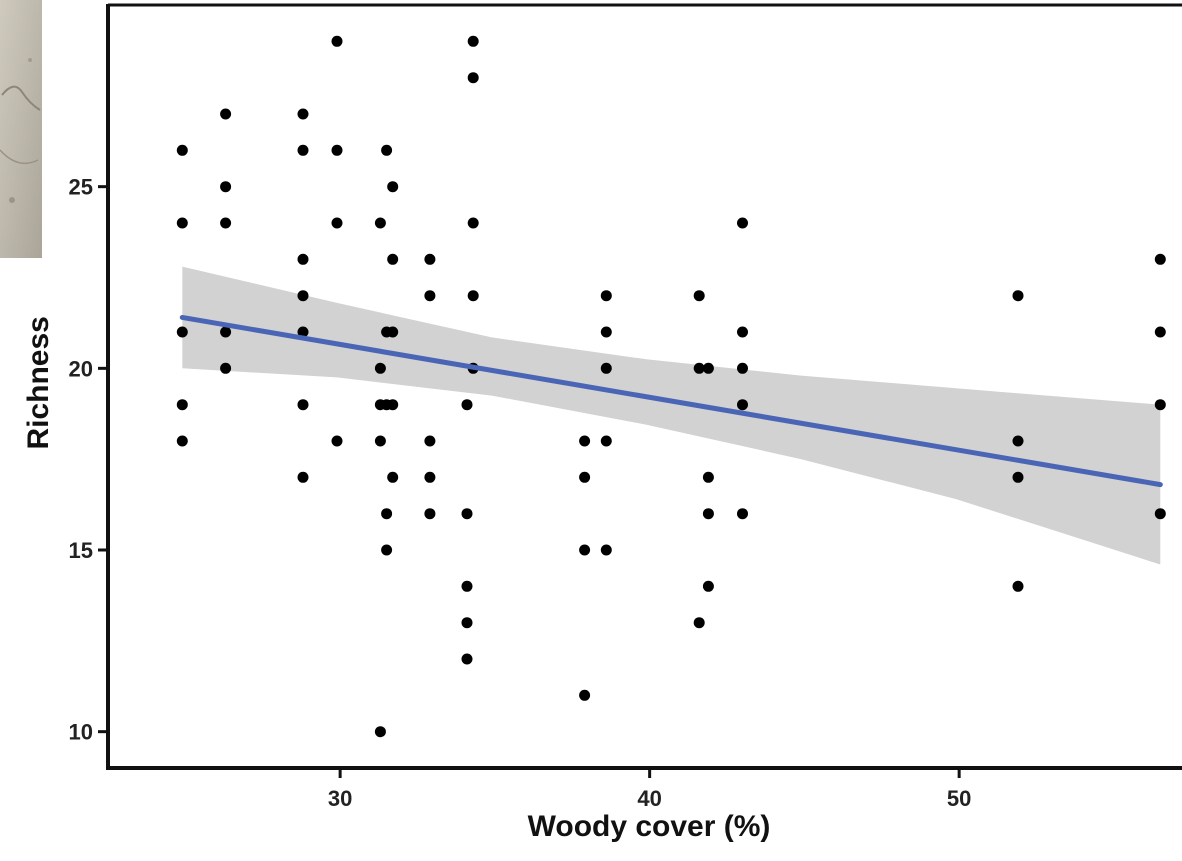  What do you see at coordinates (21, 129) in the screenshot?
I see `background-photo-fragment` at bounding box center [21, 129].